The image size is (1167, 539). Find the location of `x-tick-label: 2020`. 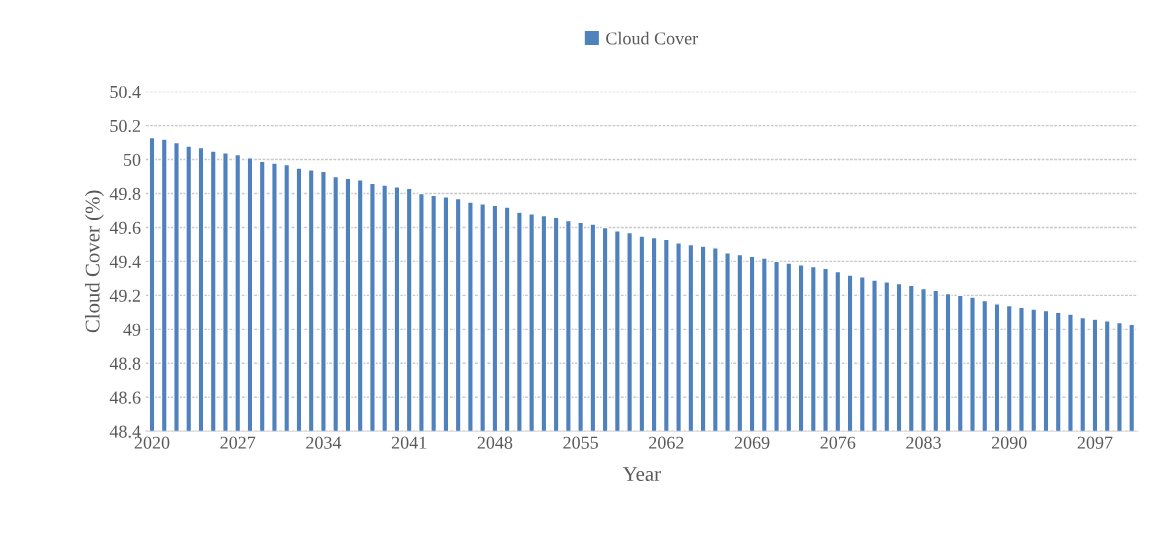

x-tick-label: 2020 is located at coordinates (152, 442).